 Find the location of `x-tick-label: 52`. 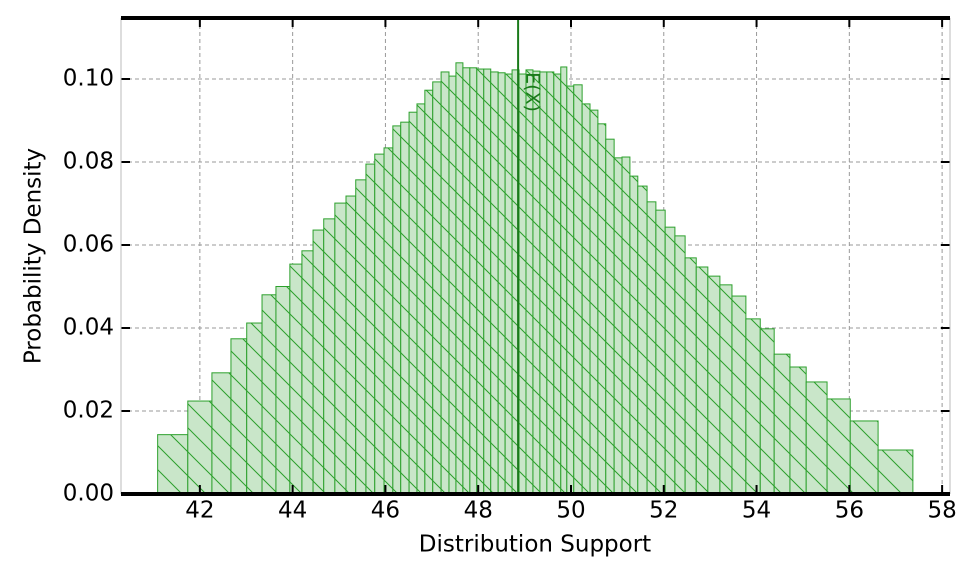

x-tick-label: 52 is located at coordinates (663, 511).